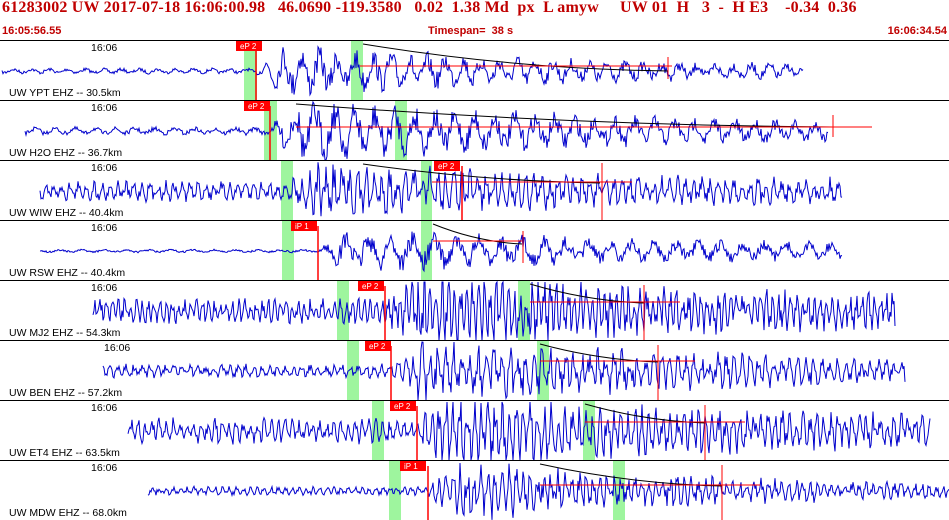 The width and height of the screenshot is (949, 520). Describe the element at coordinates (66, 213) in the screenshot. I see `station-label: UW WIW EHZ -- 40.4km` at that location.